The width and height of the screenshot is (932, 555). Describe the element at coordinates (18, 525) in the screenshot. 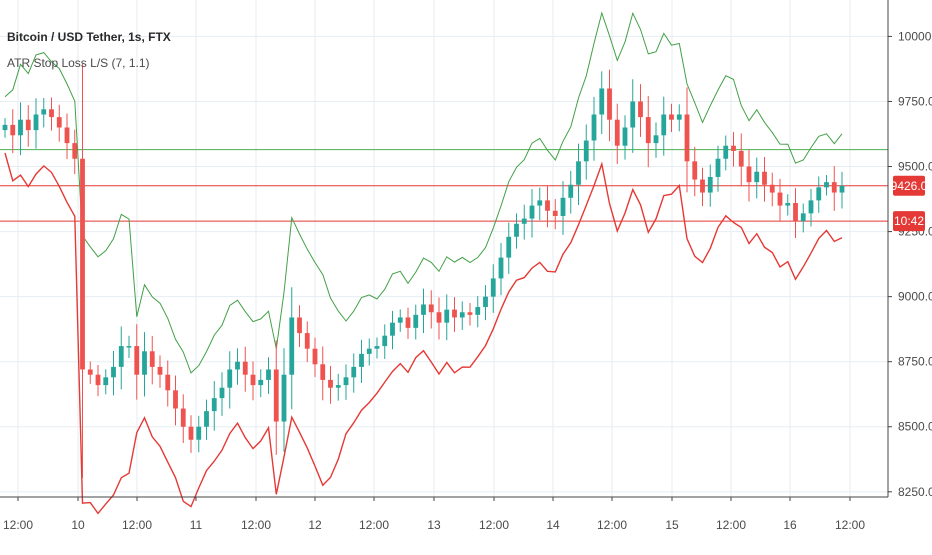

I see `x-tick-label-0: 12:00` at that location.